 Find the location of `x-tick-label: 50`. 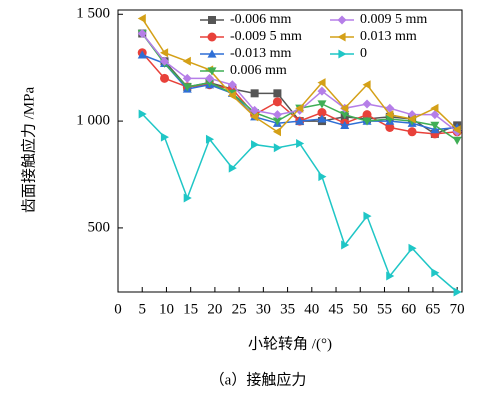

x-tick-label: 50 is located at coordinates (360, 309).